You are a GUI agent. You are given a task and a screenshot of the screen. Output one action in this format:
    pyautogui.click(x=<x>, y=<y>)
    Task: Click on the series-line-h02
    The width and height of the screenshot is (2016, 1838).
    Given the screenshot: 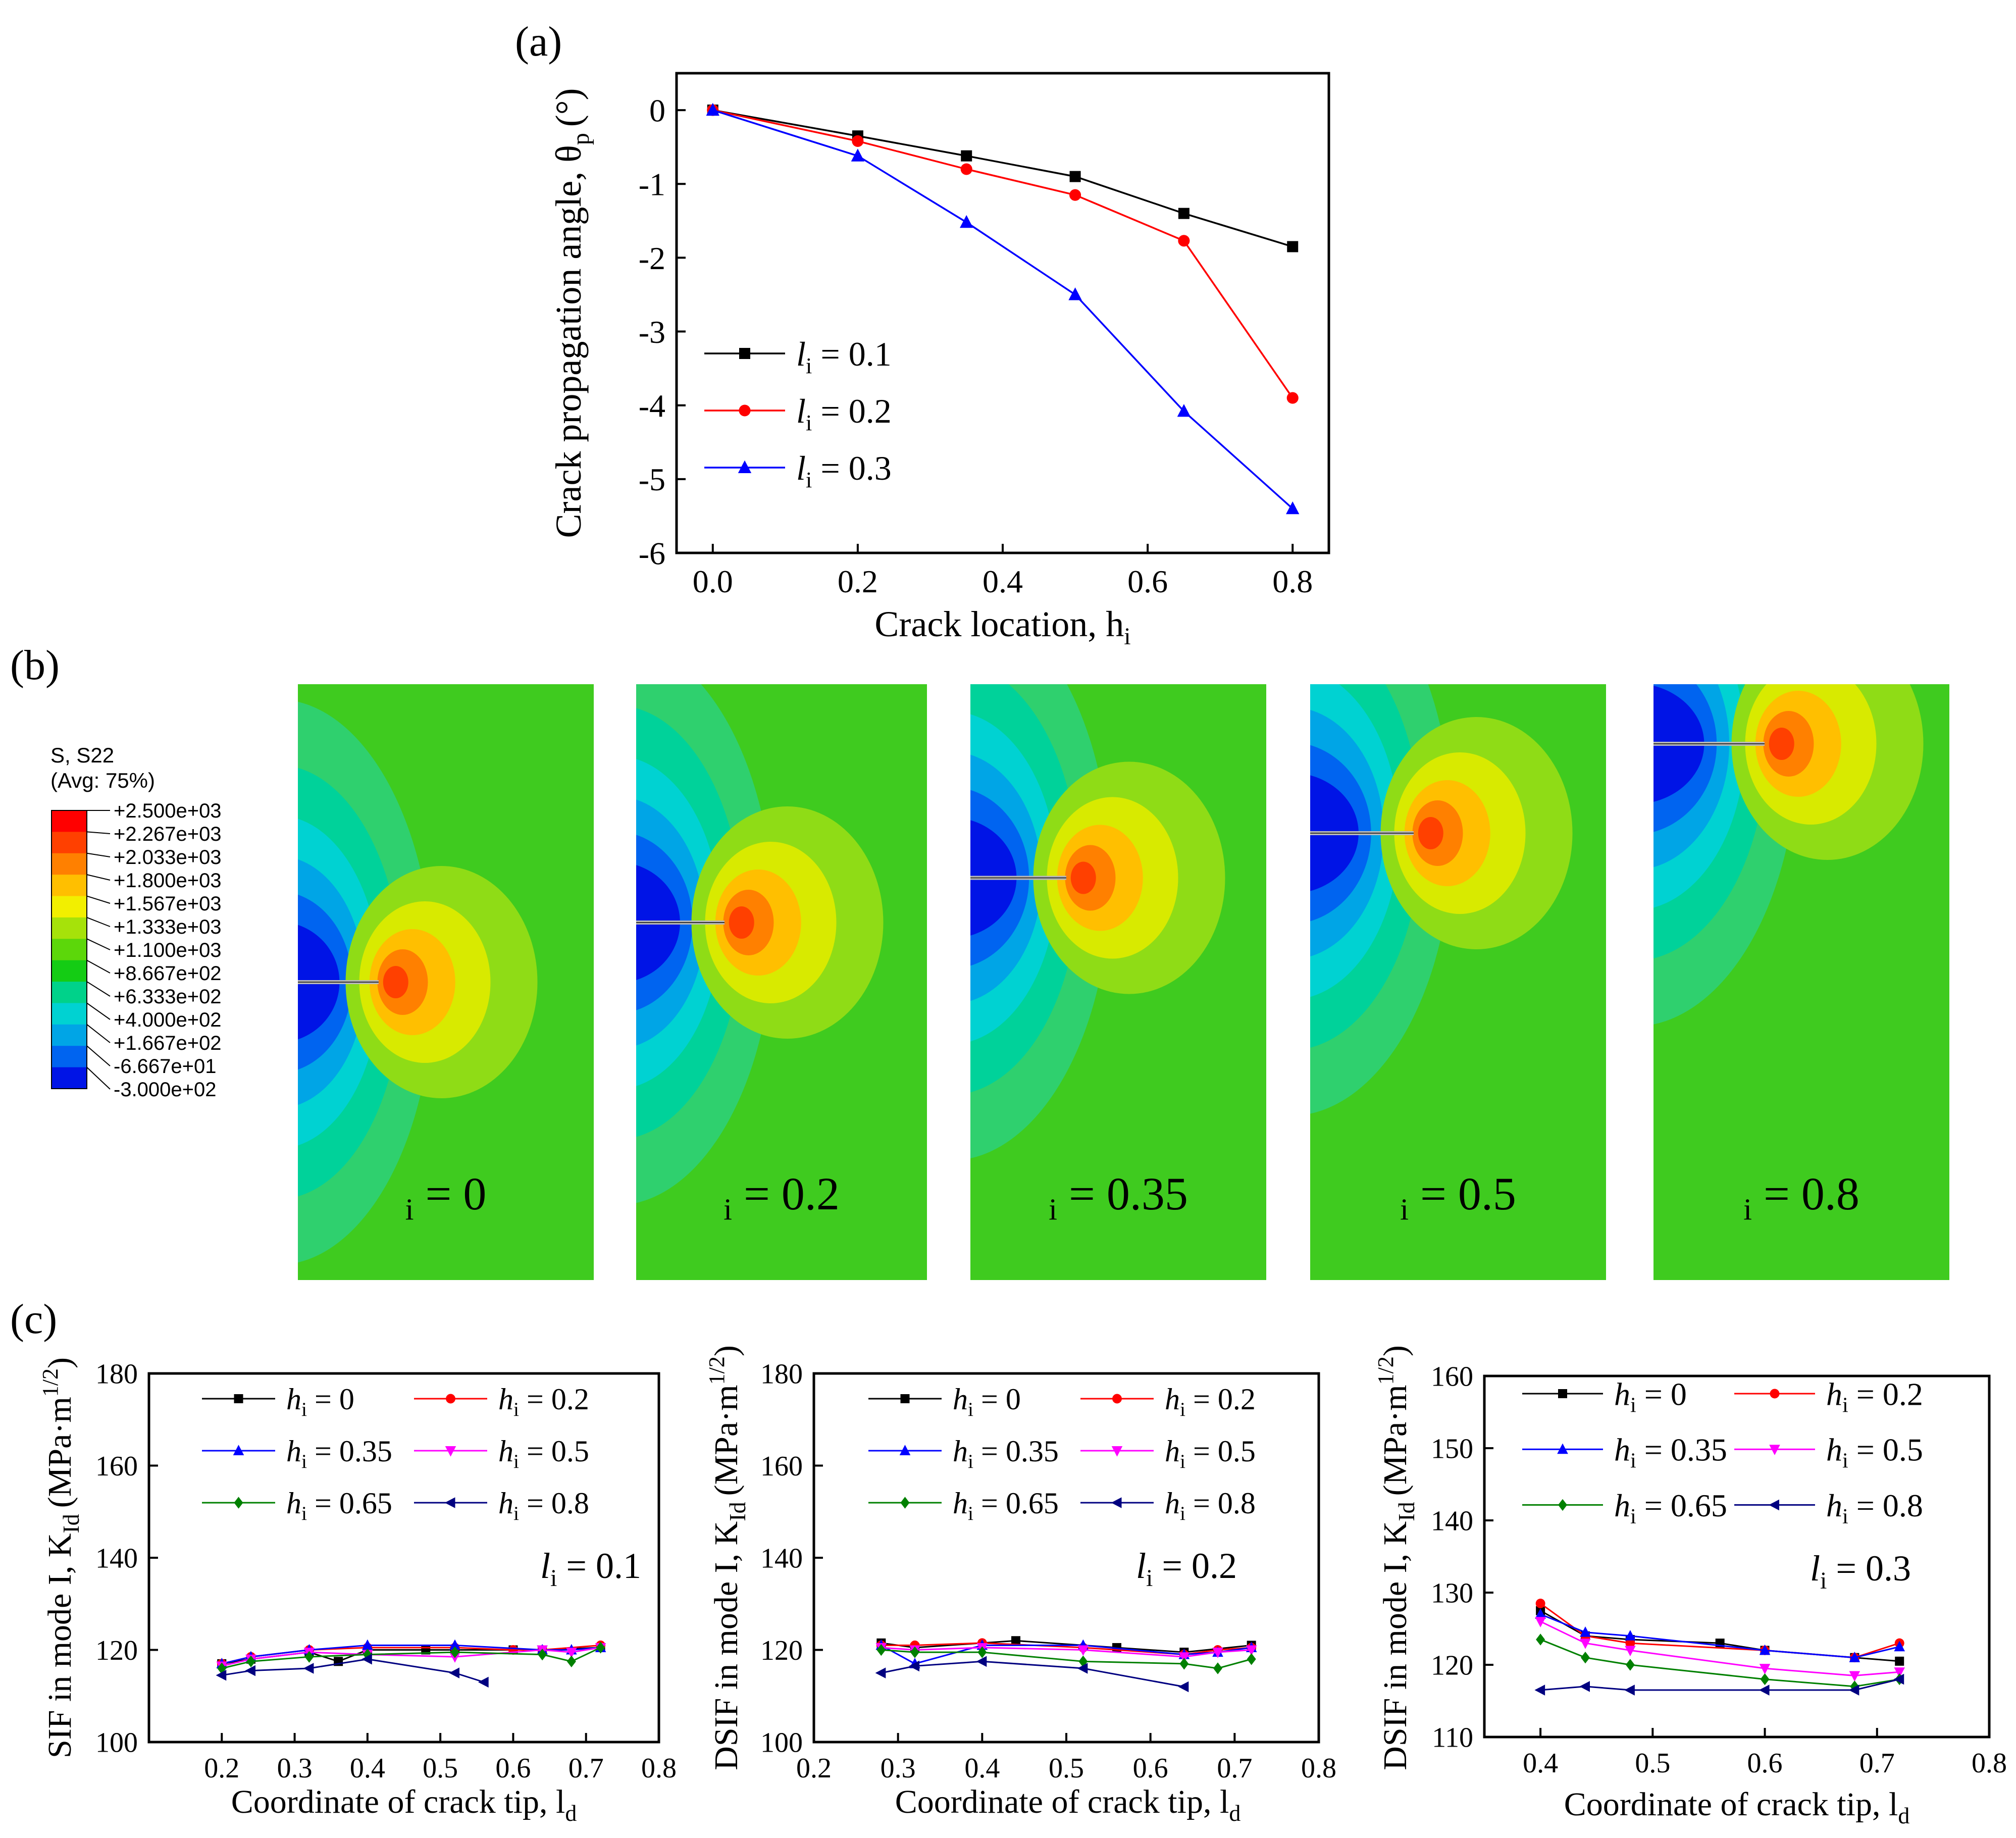 What is the action you would take?
    pyautogui.click(x=1720, y=1631)
    